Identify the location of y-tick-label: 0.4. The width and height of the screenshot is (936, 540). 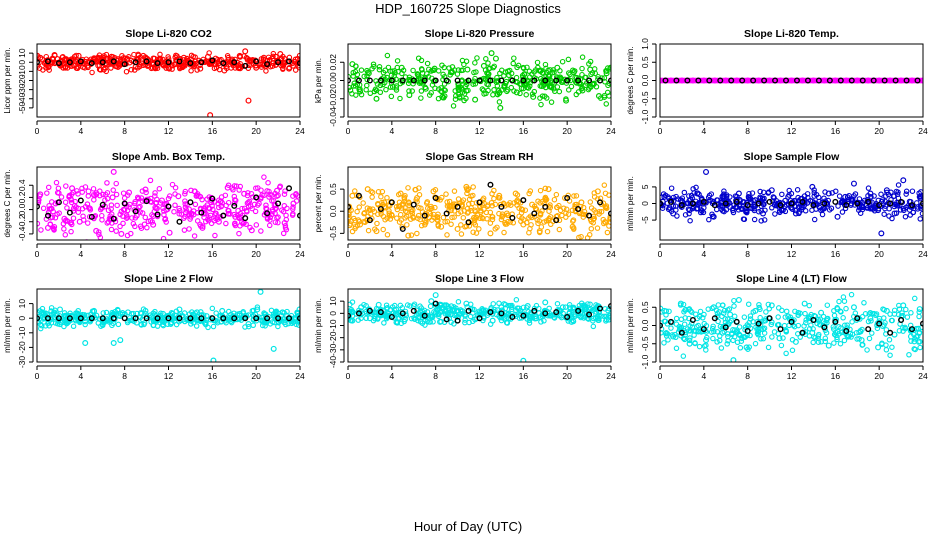
(22, 185).